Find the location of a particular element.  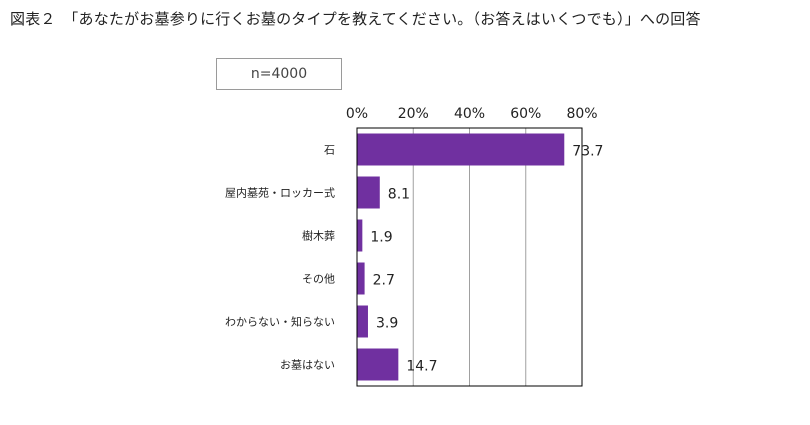

category-label: 石 is located at coordinates (329, 150).